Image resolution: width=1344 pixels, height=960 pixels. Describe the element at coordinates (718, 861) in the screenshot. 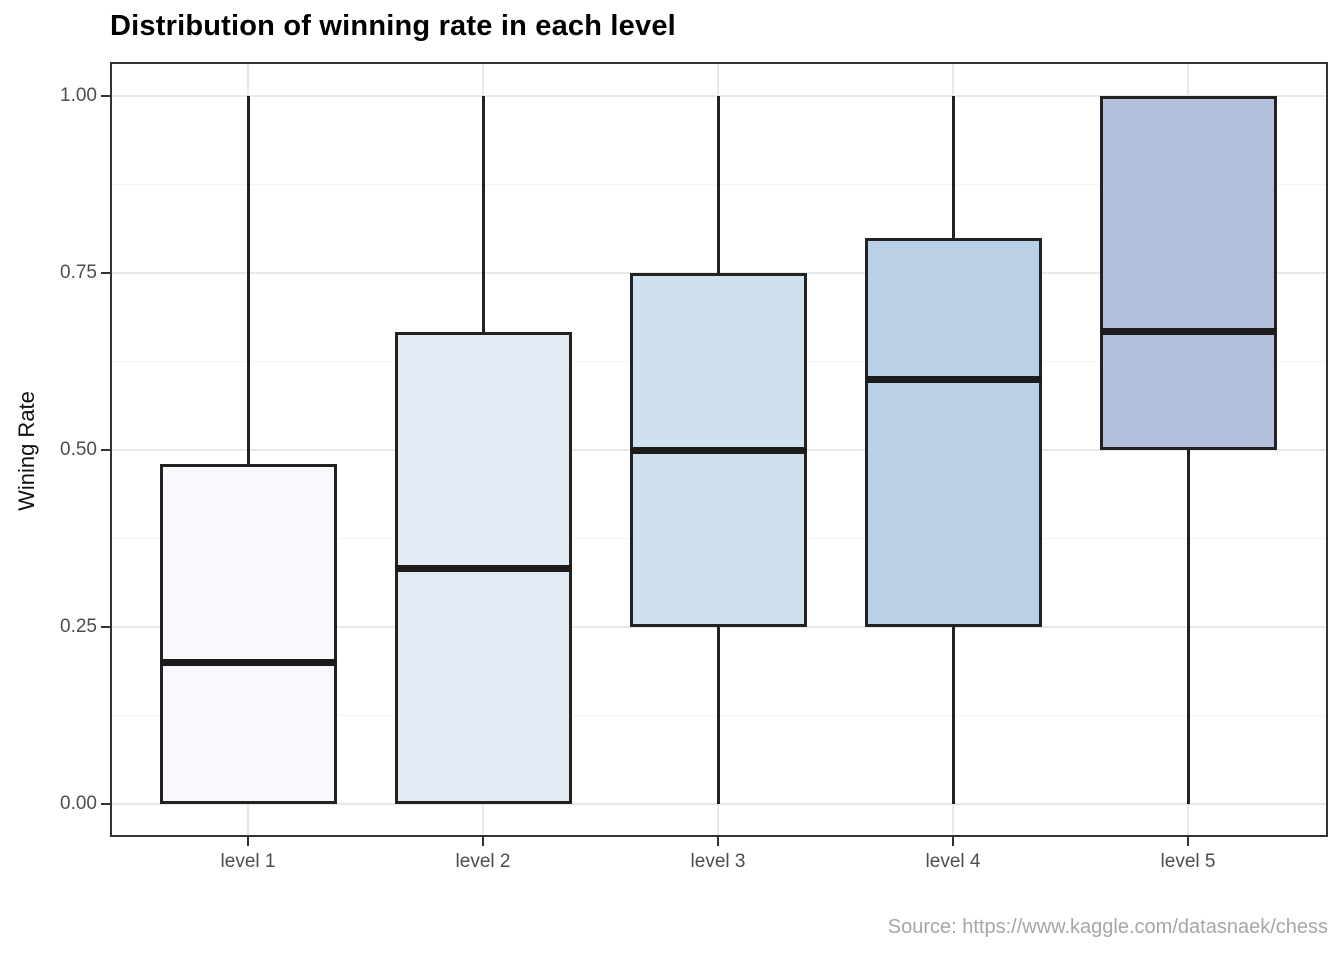

I see `x-tick-label: level 3` at that location.